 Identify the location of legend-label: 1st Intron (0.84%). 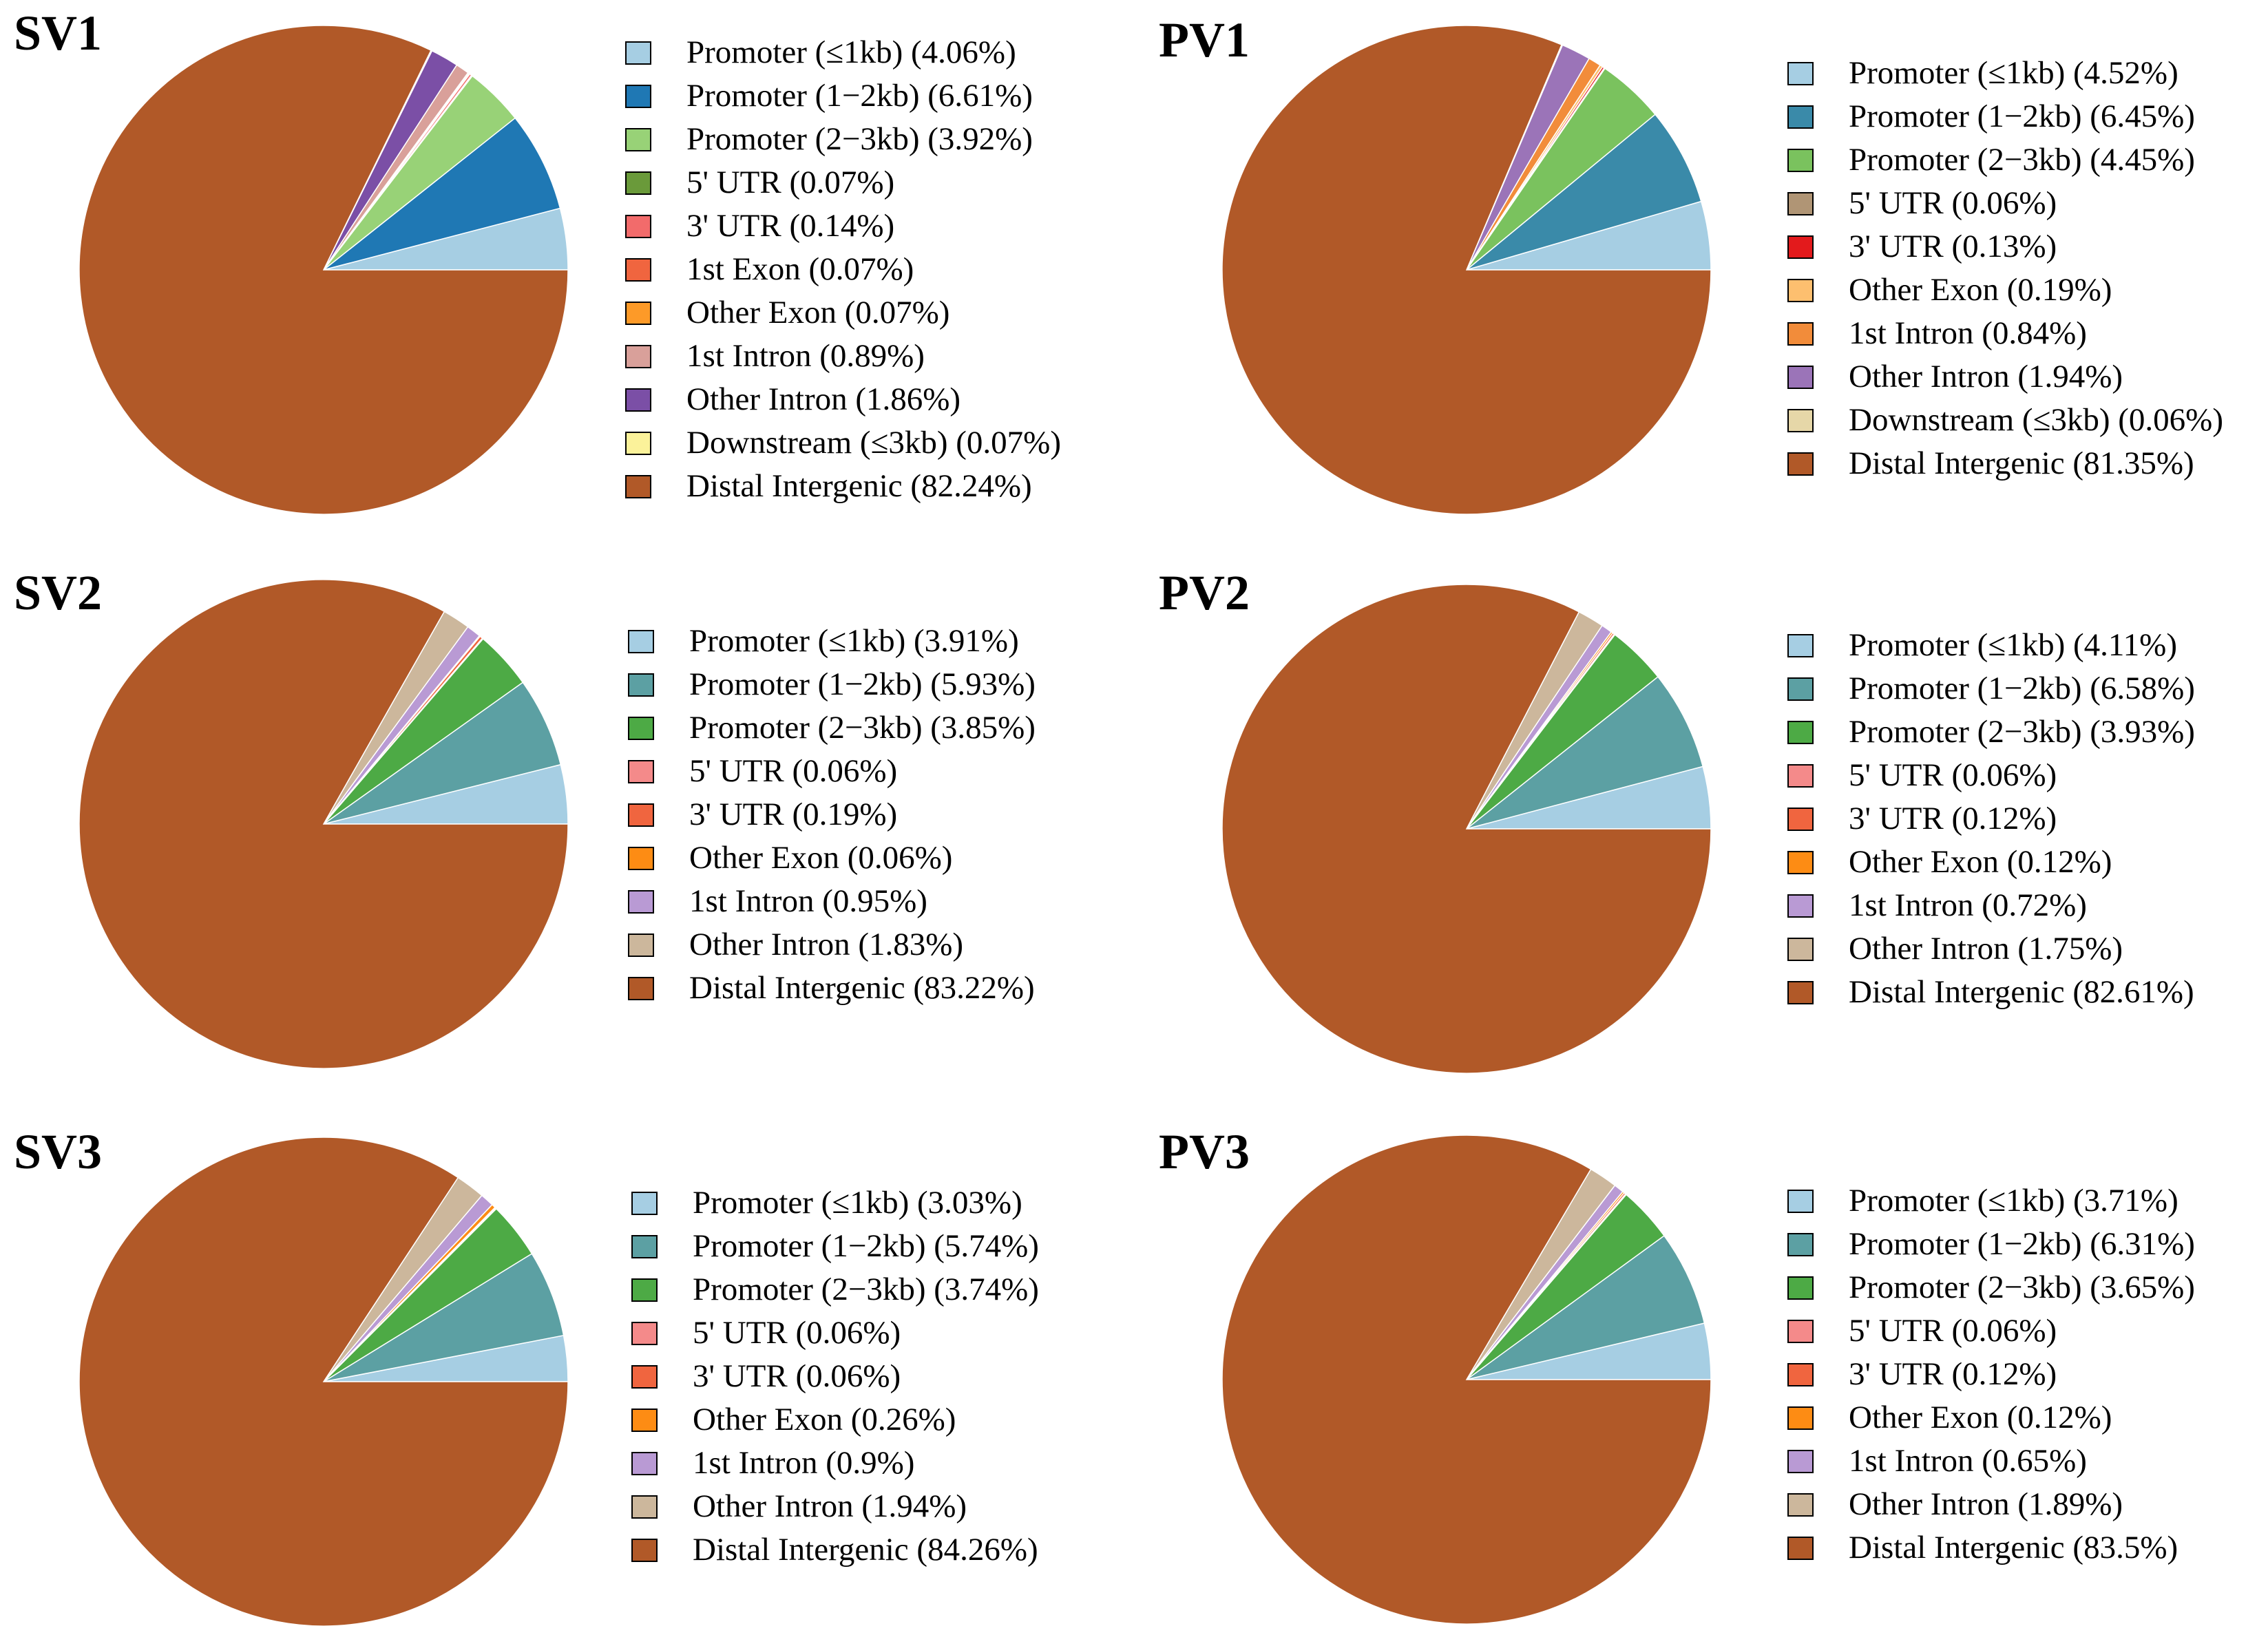
(1968, 333).